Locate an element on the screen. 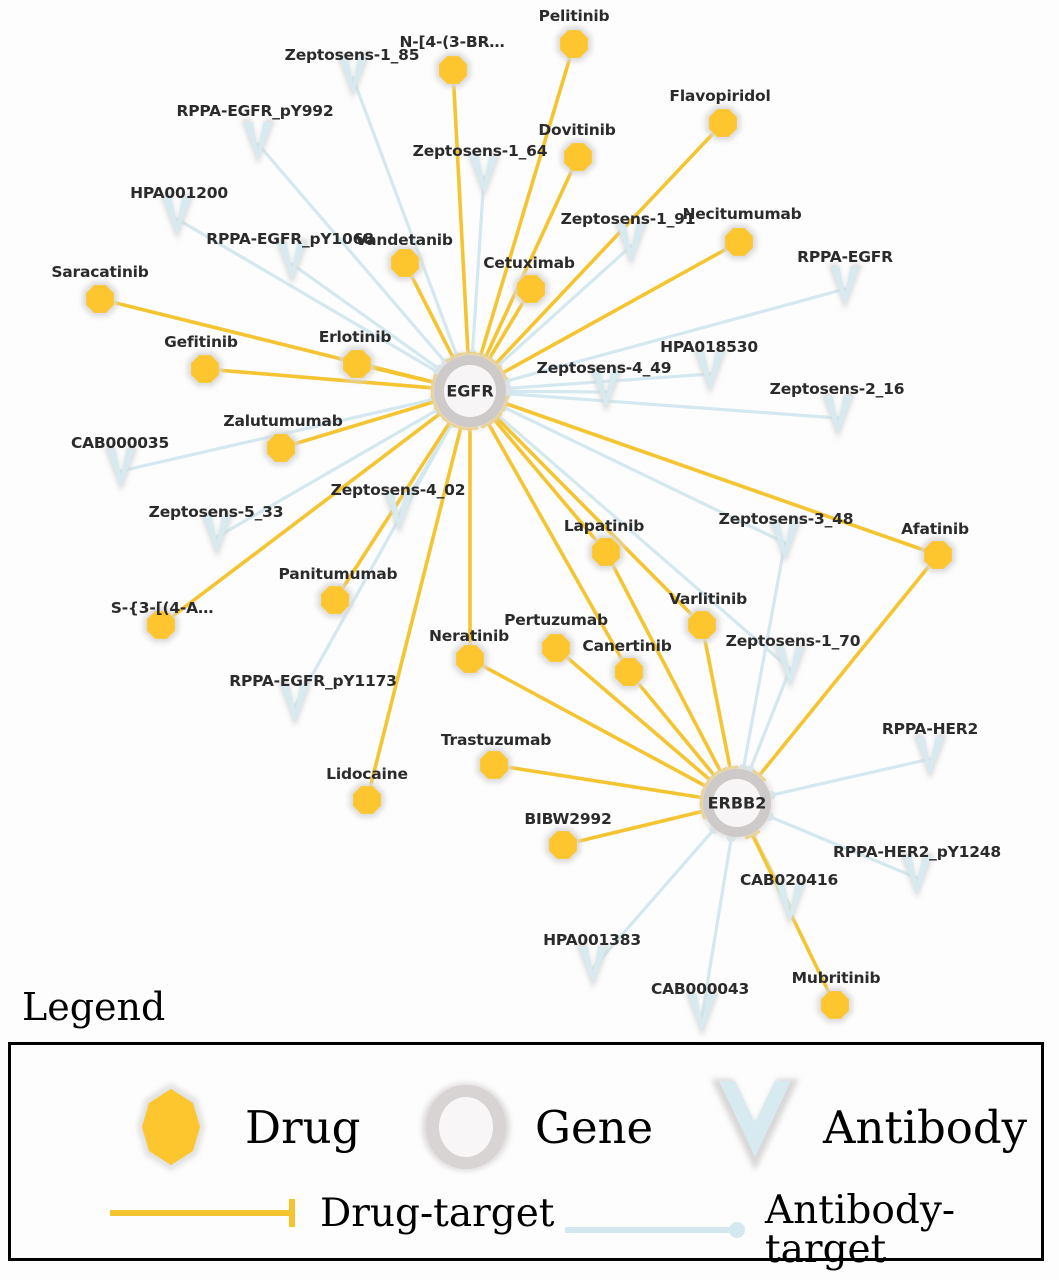 This screenshot has height=1280, width=1059. gene-node-label: ERBB2 is located at coordinates (737, 803).